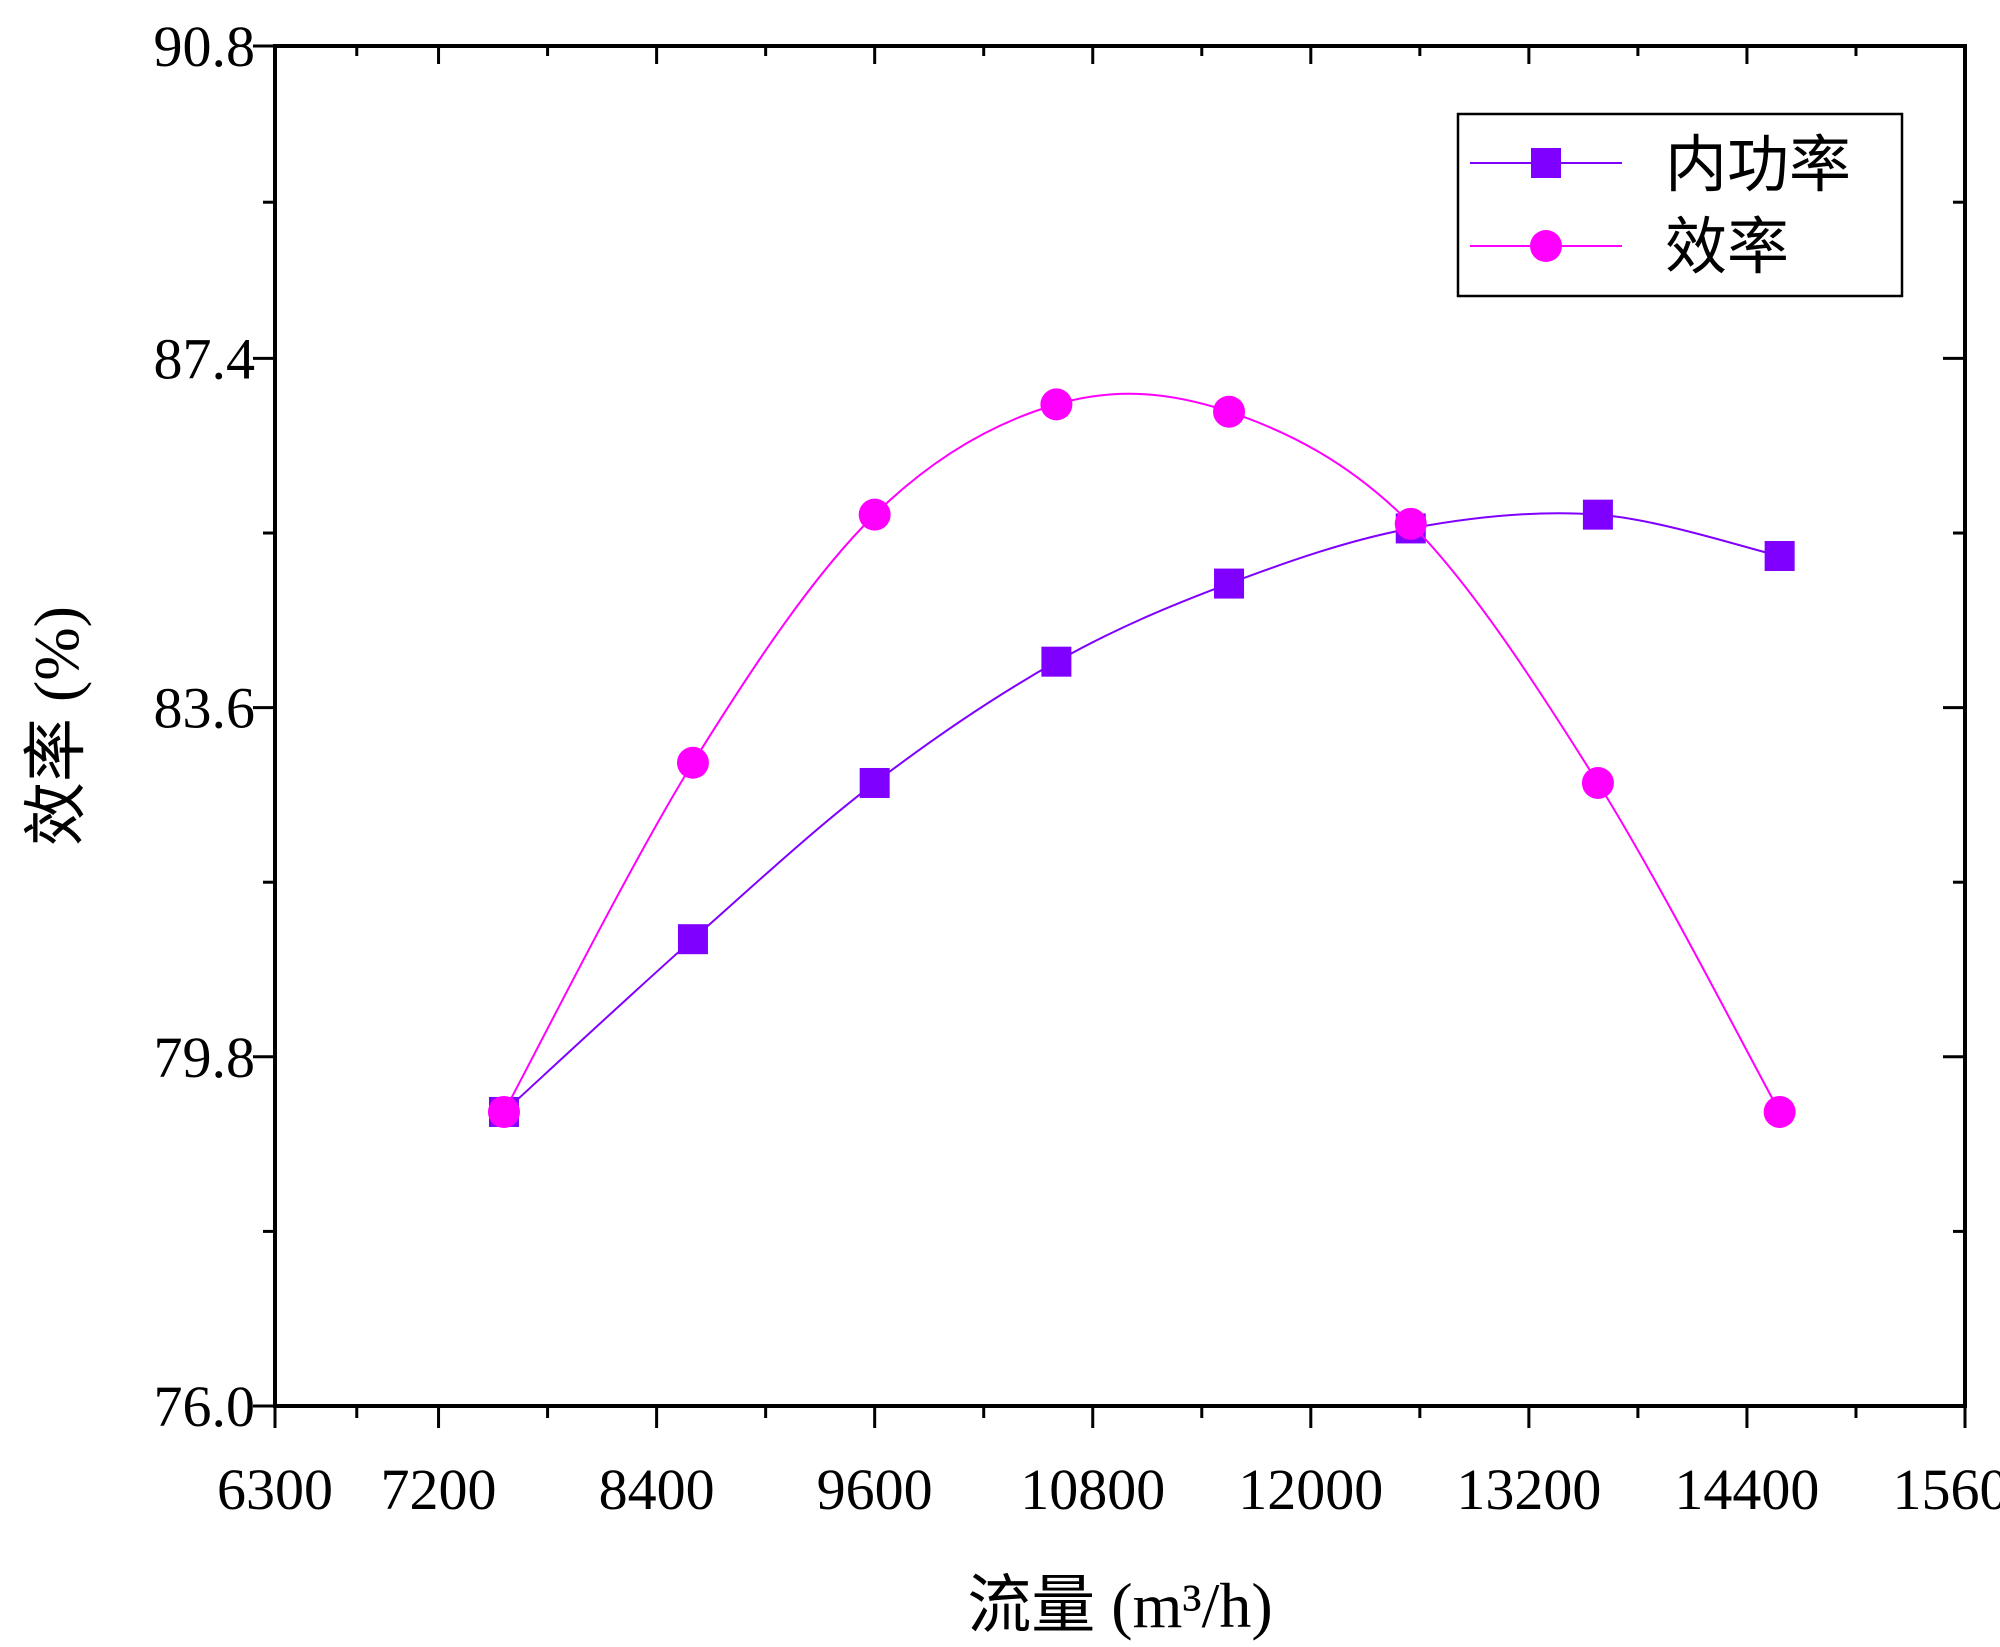 Image resolution: width=2000 pixels, height=1647 pixels. What do you see at coordinates (205, 358) in the screenshot?
I see `y-tick-label: 87.4` at bounding box center [205, 358].